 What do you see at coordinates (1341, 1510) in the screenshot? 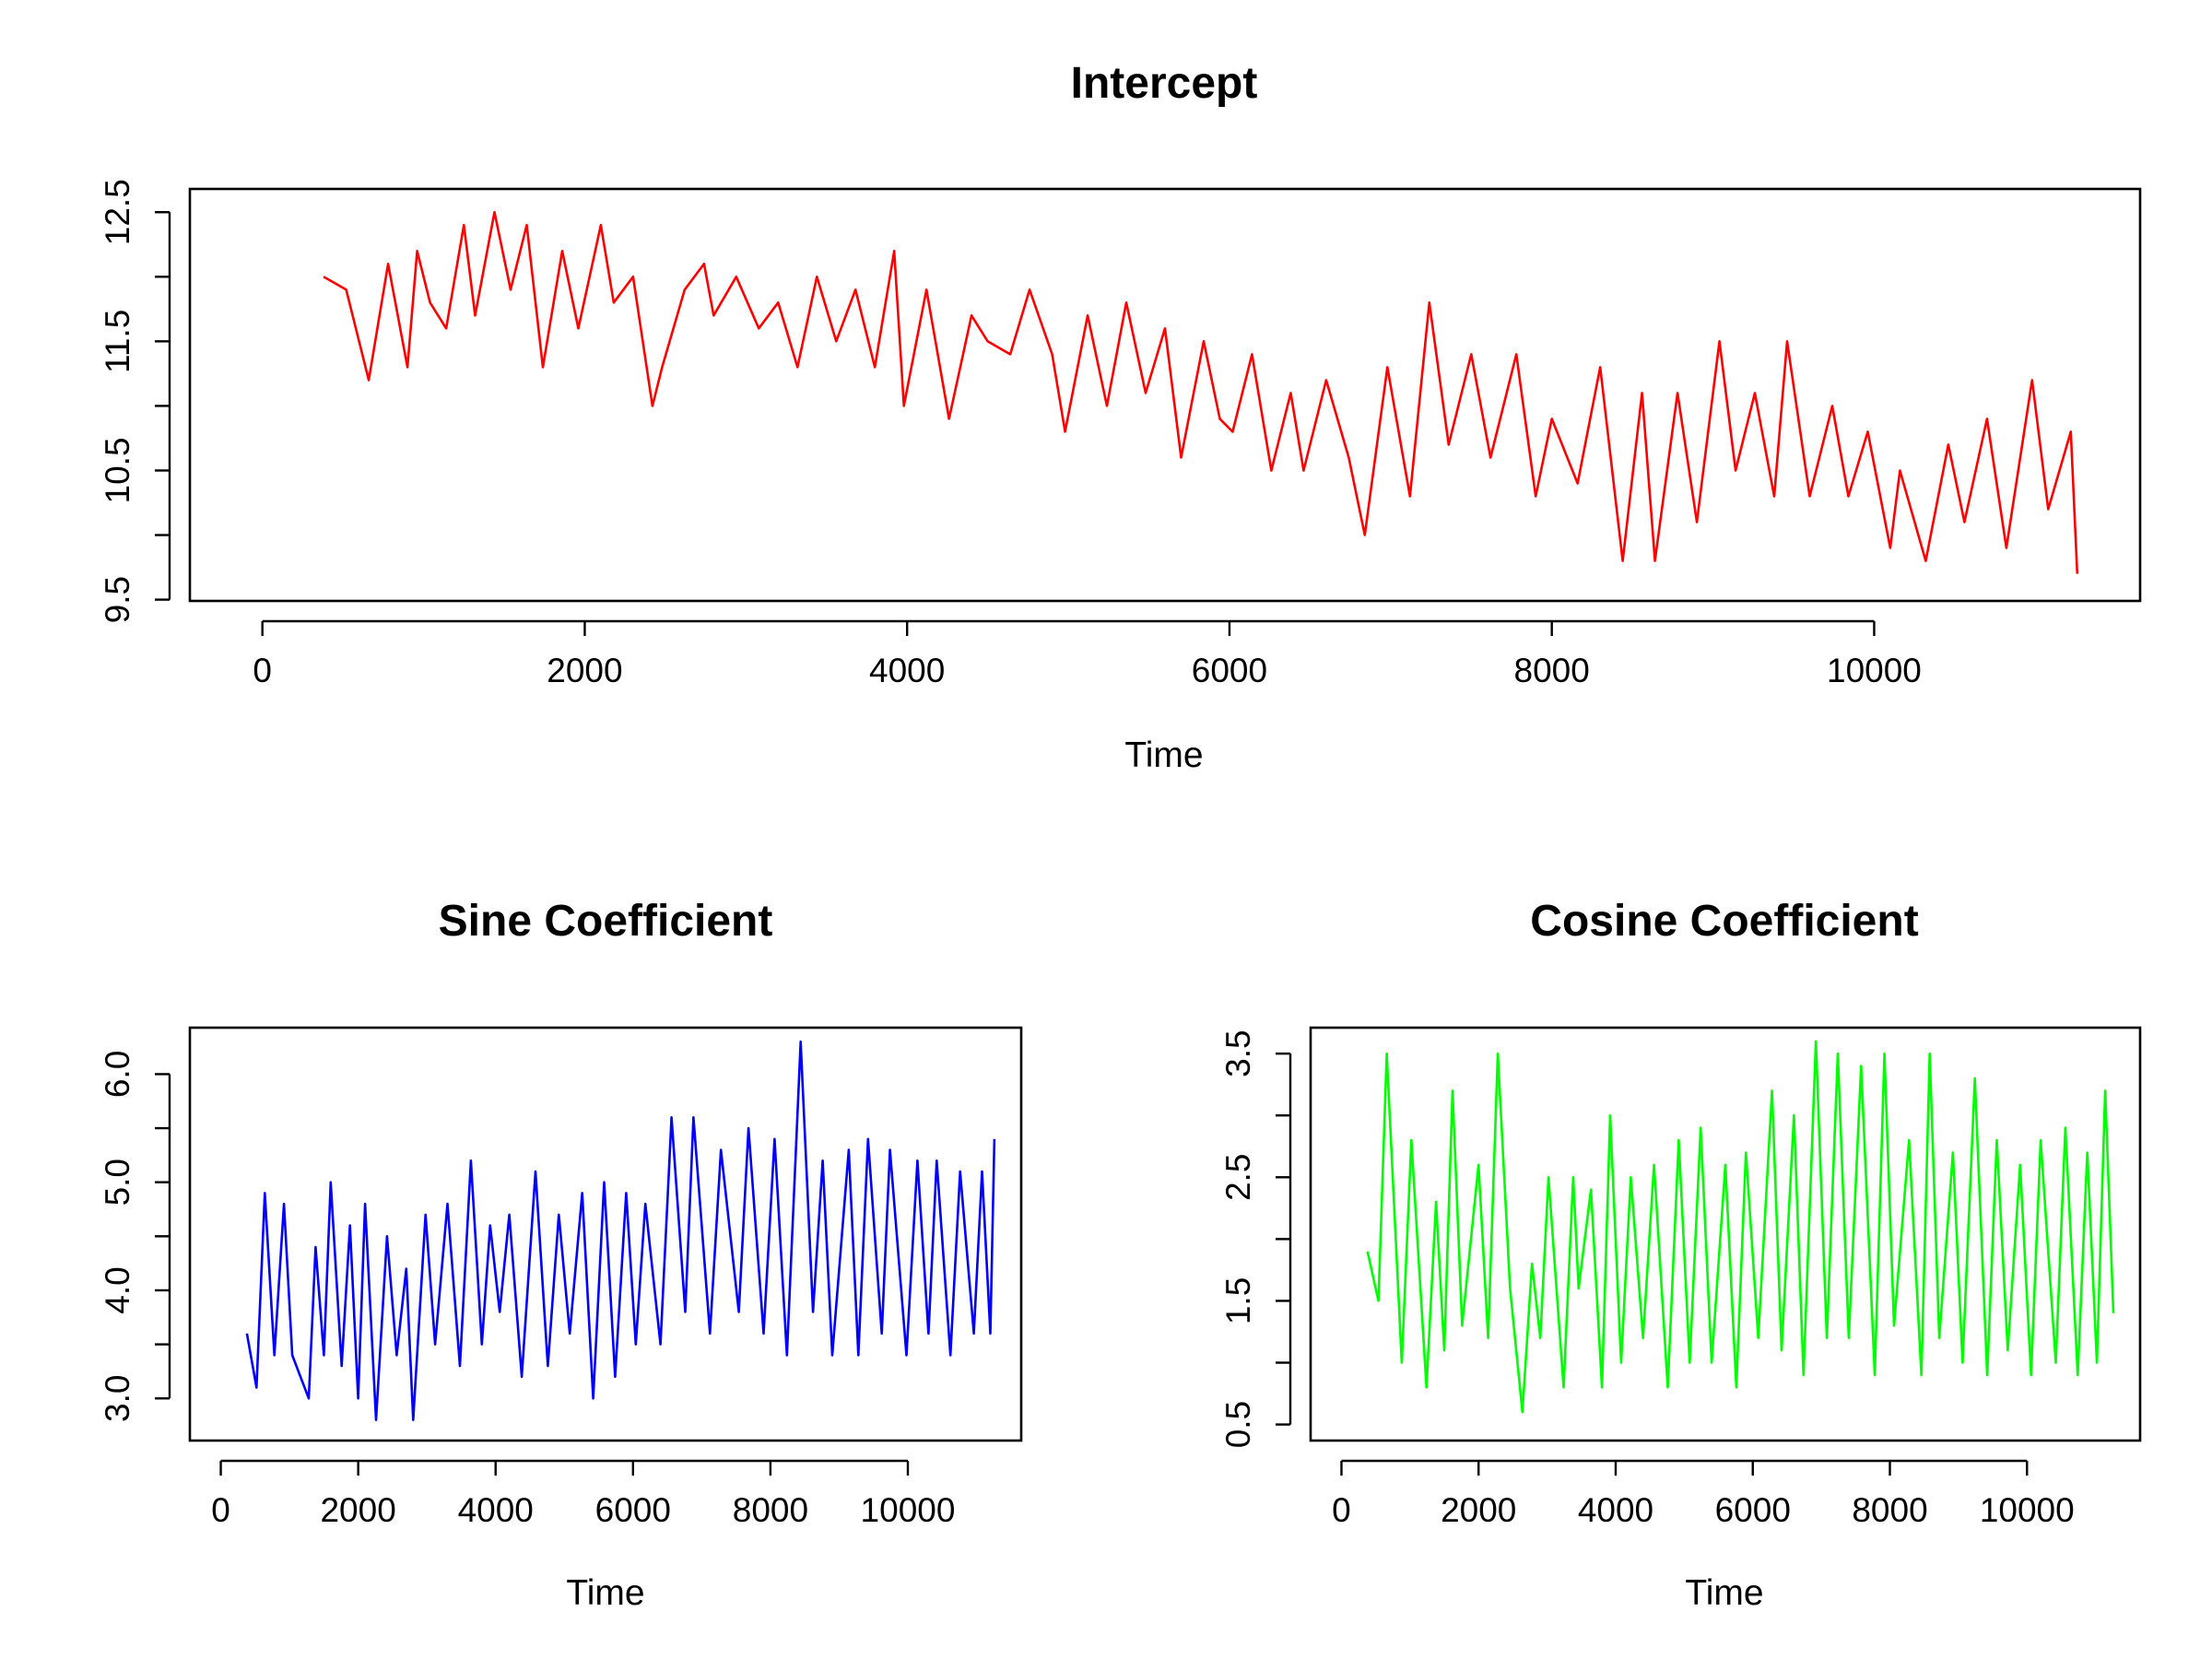
I see `cosine-coefficient-x-tick-label: 0` at bounding box center [1341, 1510].